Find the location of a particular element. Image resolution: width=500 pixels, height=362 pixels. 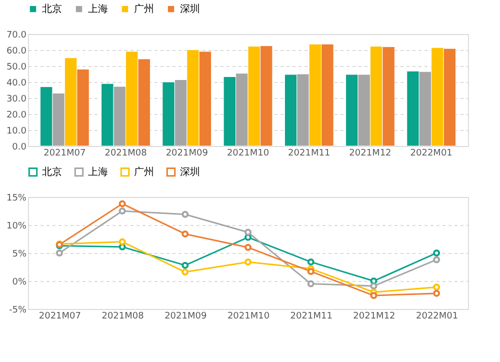

y-tick-label: 50.0 is located at coordinates (16, 67).